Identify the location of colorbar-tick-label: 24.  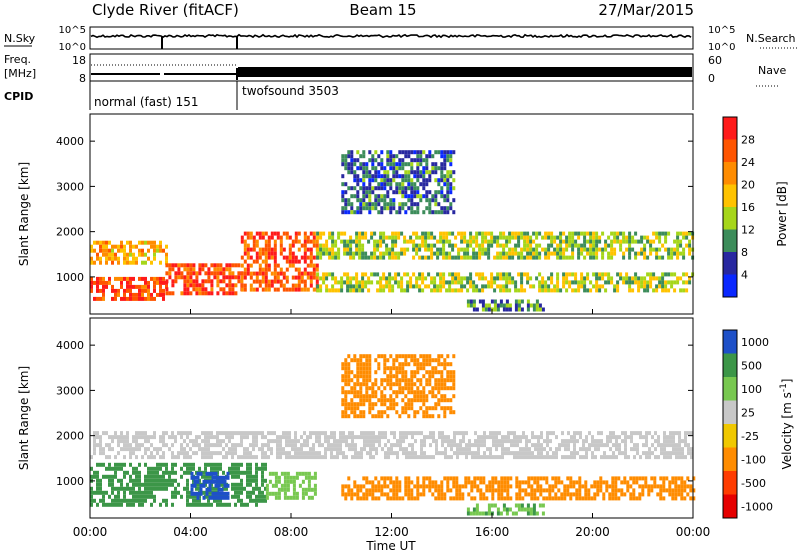
(748, 162).